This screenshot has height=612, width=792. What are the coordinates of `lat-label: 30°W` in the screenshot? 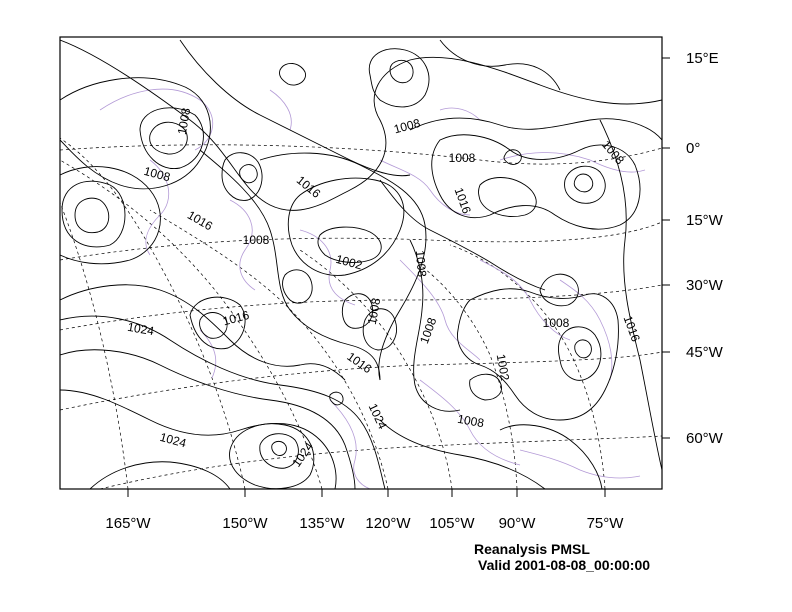 It's located at (705, 285).